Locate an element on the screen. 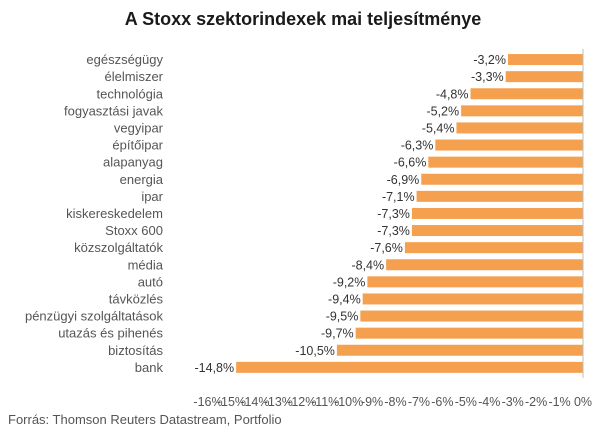  x-tick-label: -8% is located at coordinates (395, 402).